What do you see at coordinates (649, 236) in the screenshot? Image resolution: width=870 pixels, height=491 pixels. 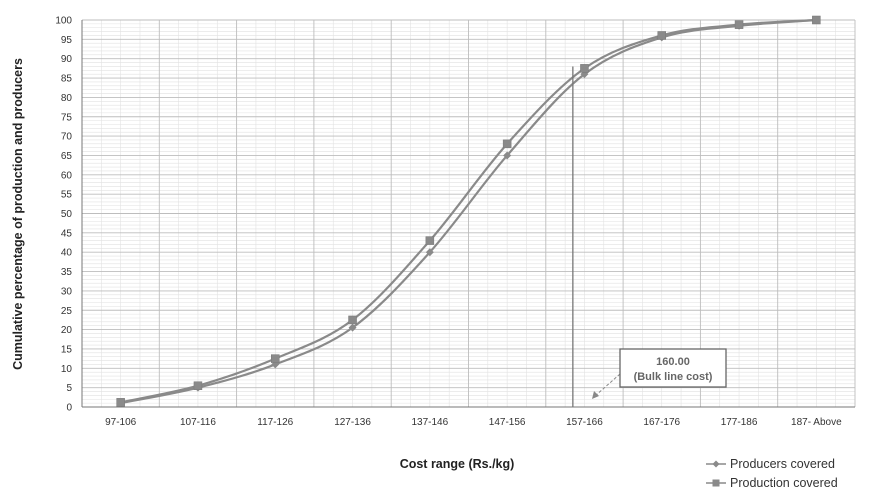 I see `annotation: 160.00 (Bulk line cost)` at bounding box center [649, 236].